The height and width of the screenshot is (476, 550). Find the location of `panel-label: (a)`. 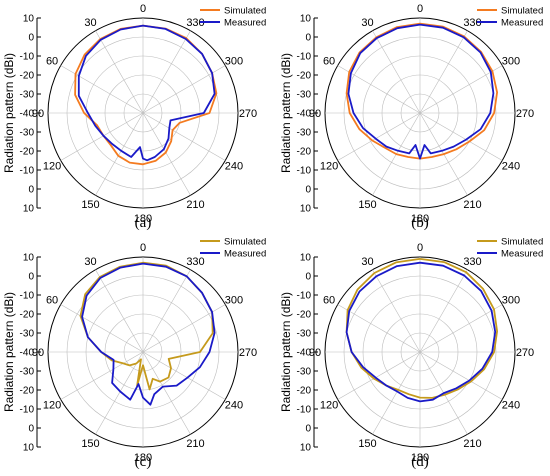

panel-label: (a) is located at coordinates (143, 223).